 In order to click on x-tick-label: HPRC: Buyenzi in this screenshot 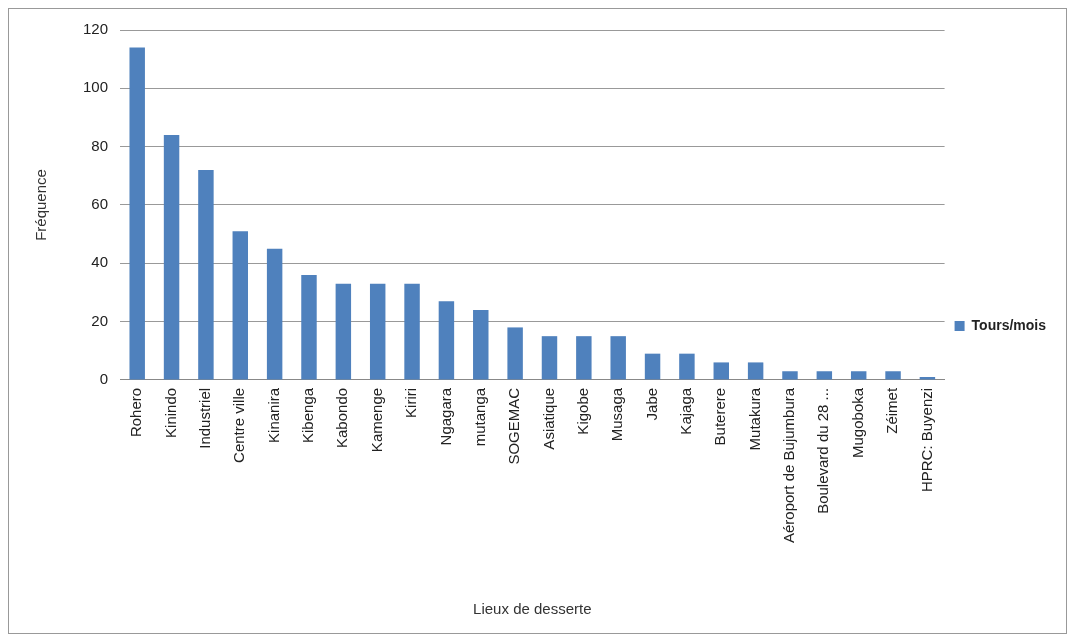, I will do `click(926, 440)`.